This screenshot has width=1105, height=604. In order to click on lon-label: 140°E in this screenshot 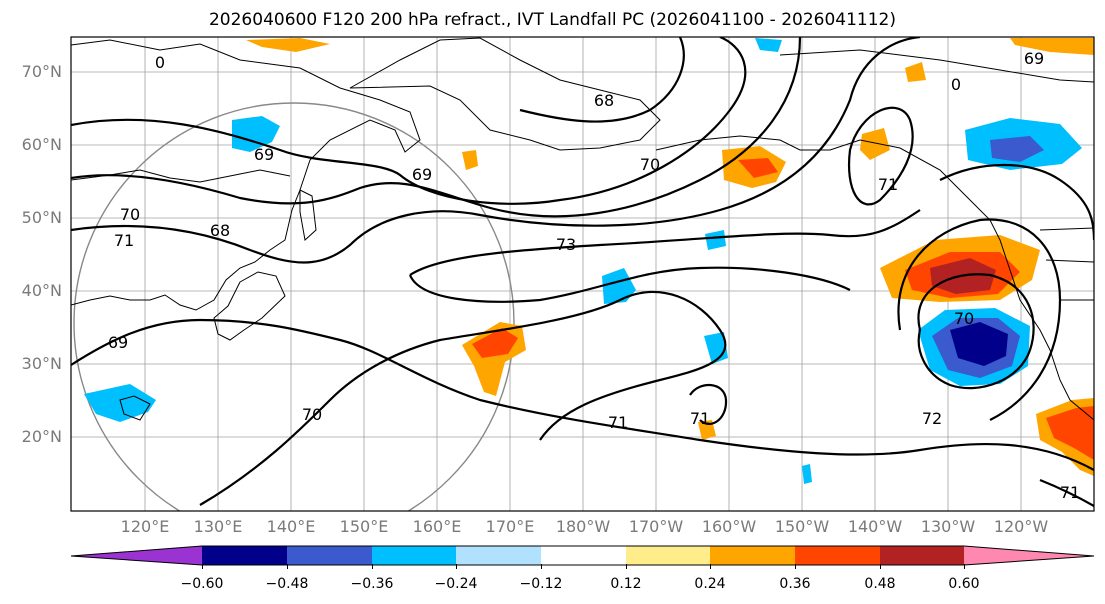, I will do `click(291, 526)`.